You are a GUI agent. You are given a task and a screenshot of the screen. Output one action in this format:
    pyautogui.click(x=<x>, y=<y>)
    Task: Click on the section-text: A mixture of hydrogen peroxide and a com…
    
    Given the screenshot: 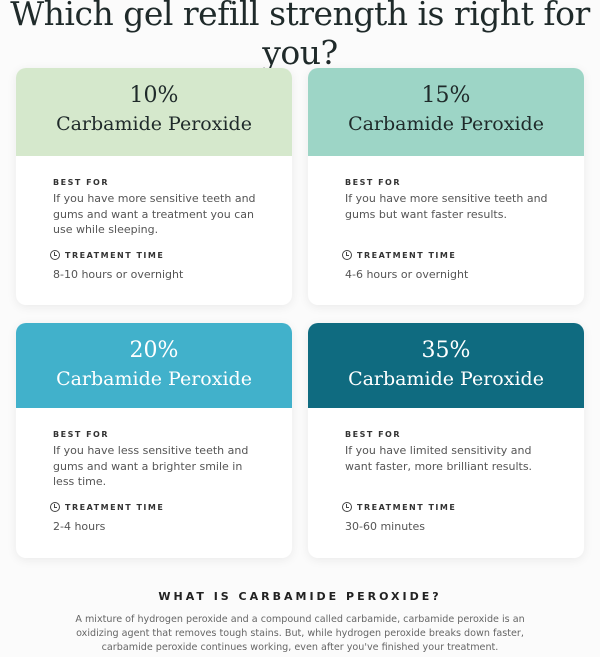 What is the action you would take?
    pyautogui.click(x=300, y=633)
    